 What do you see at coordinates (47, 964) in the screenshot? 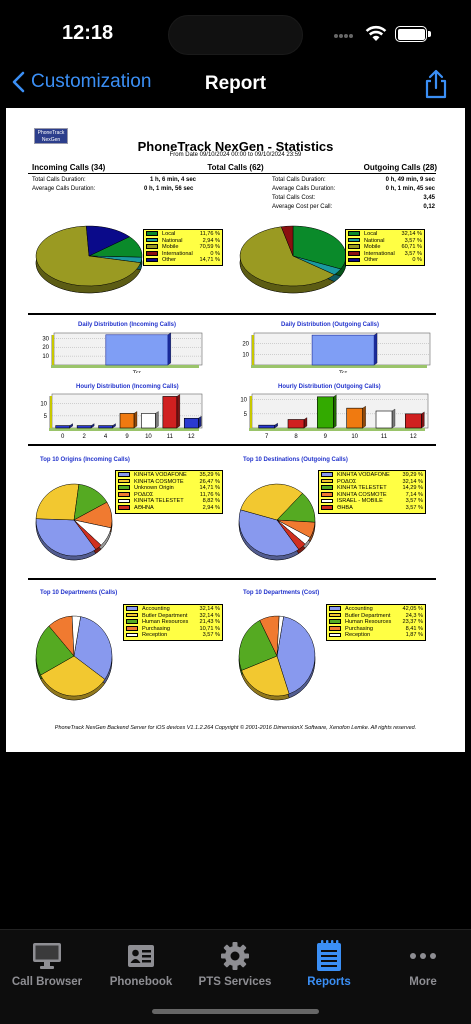
I see `tab-call-browser: Call Browser` at bounding box center [47, 964].